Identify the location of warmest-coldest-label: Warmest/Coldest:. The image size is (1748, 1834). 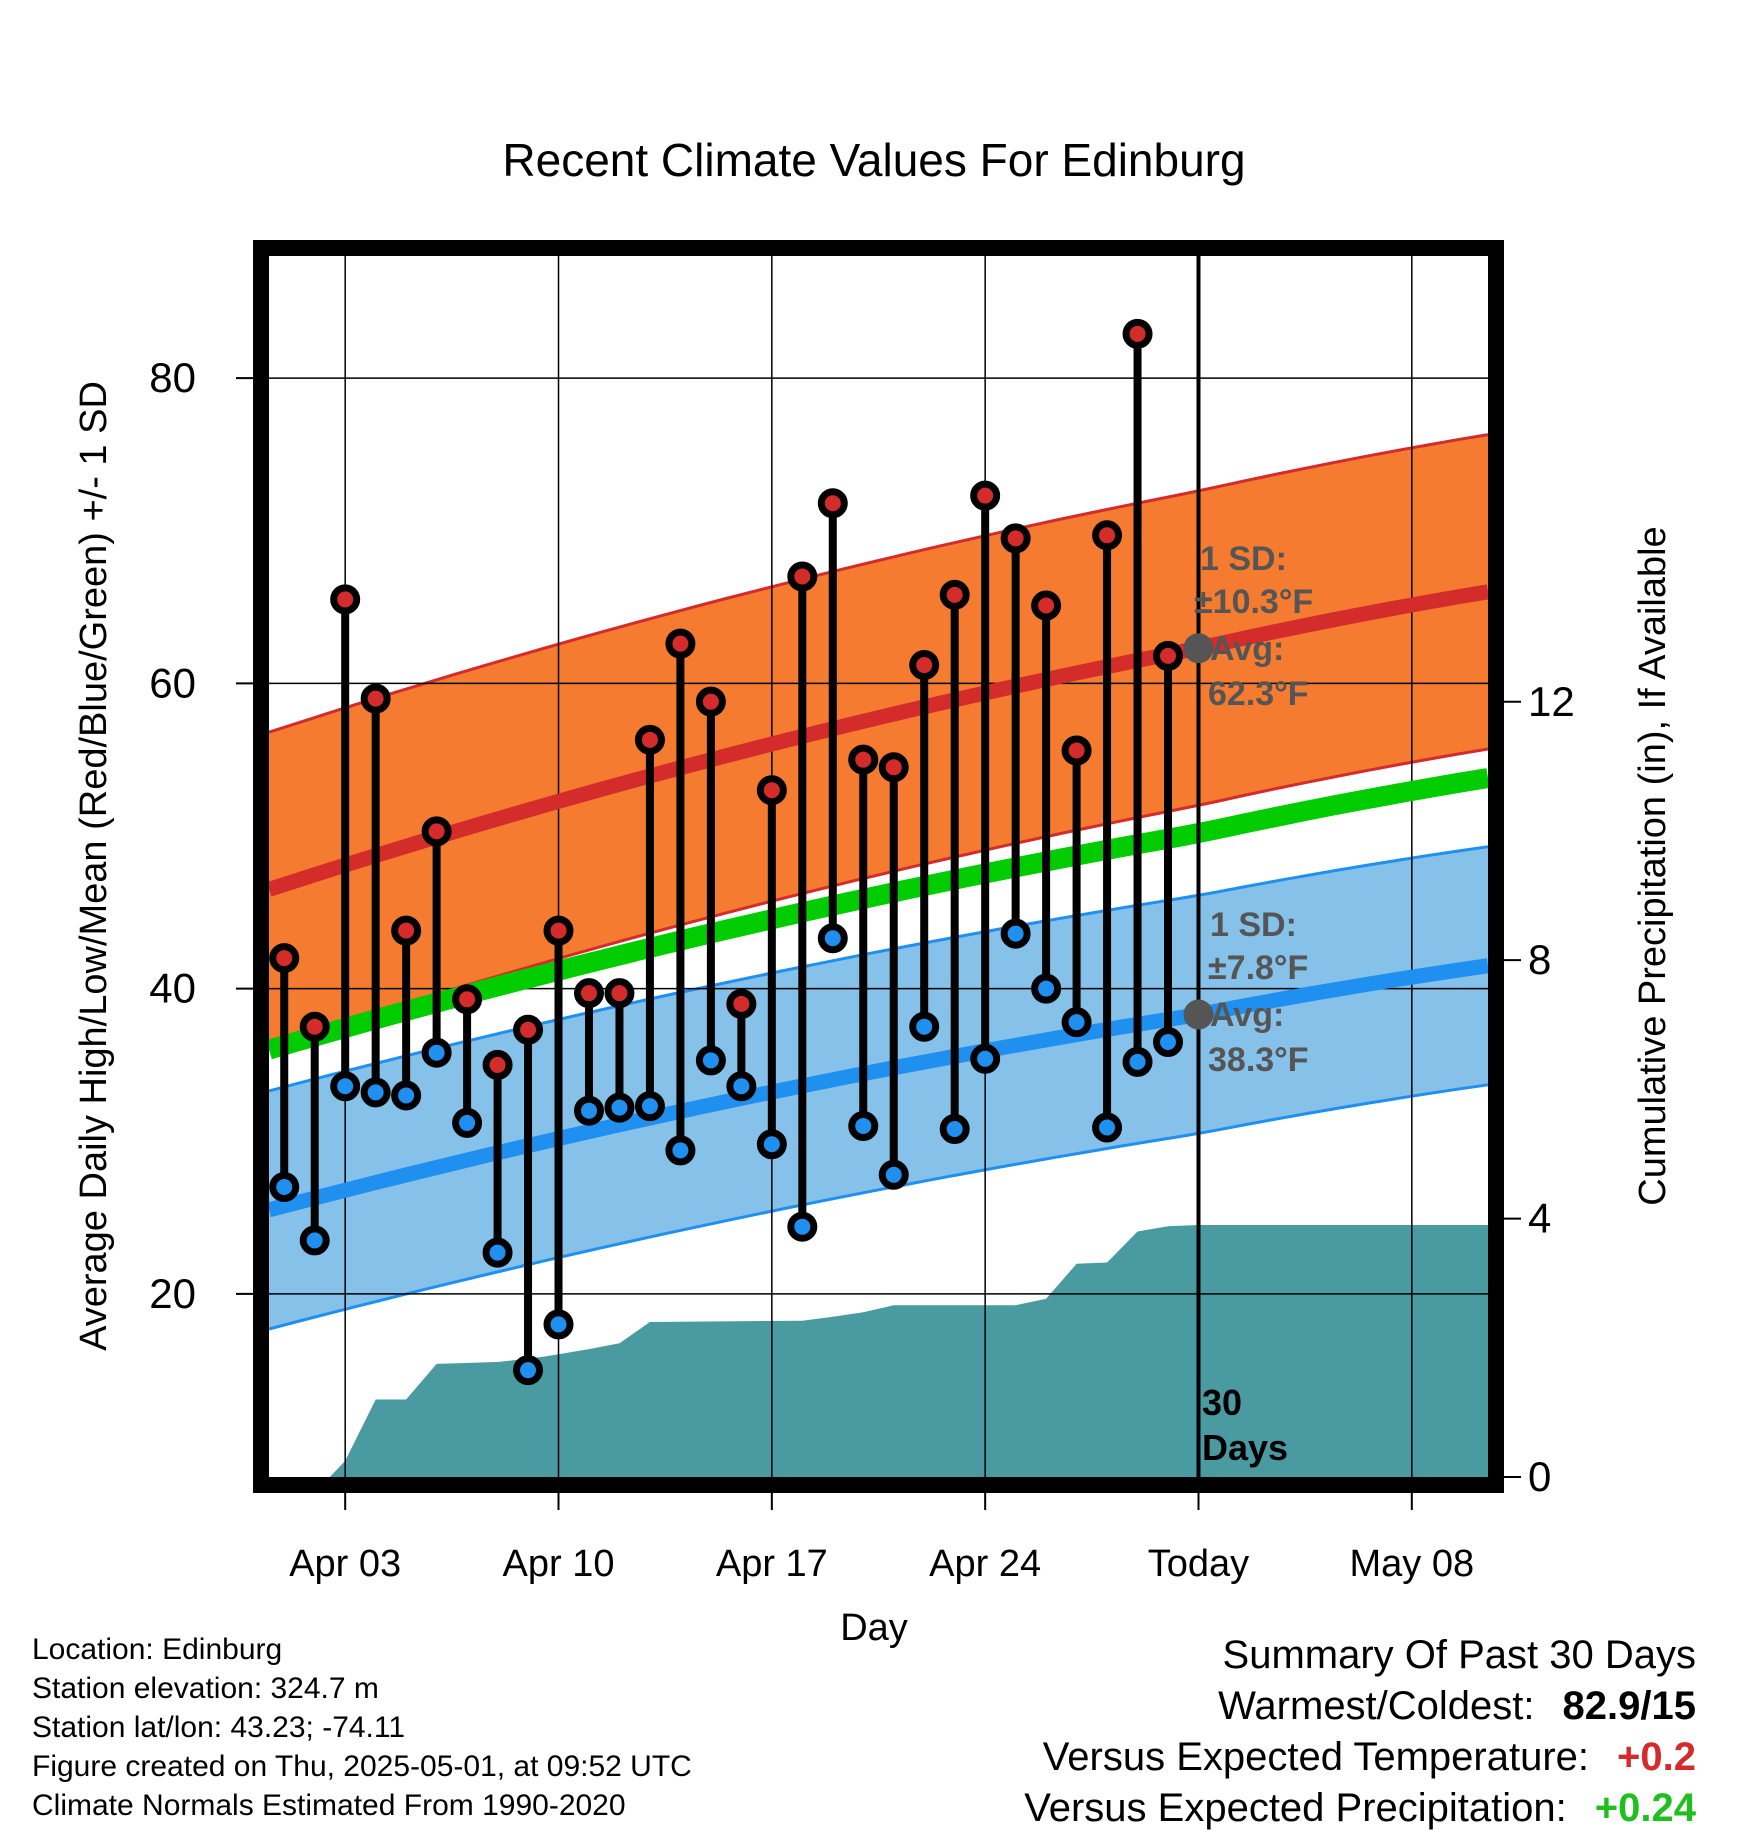
(1376, 1706).